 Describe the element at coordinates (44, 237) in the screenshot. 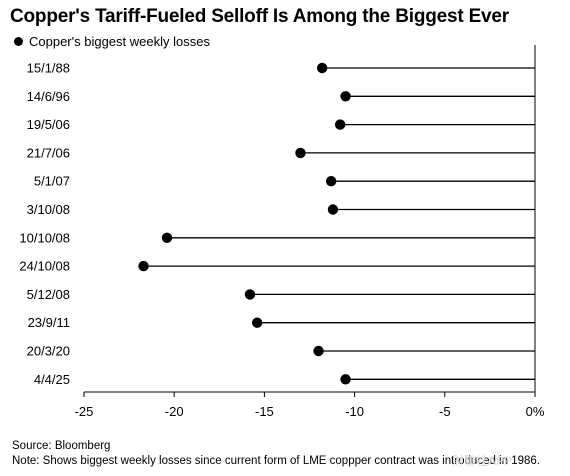

I see `category-label: 10/10/08` at that location.